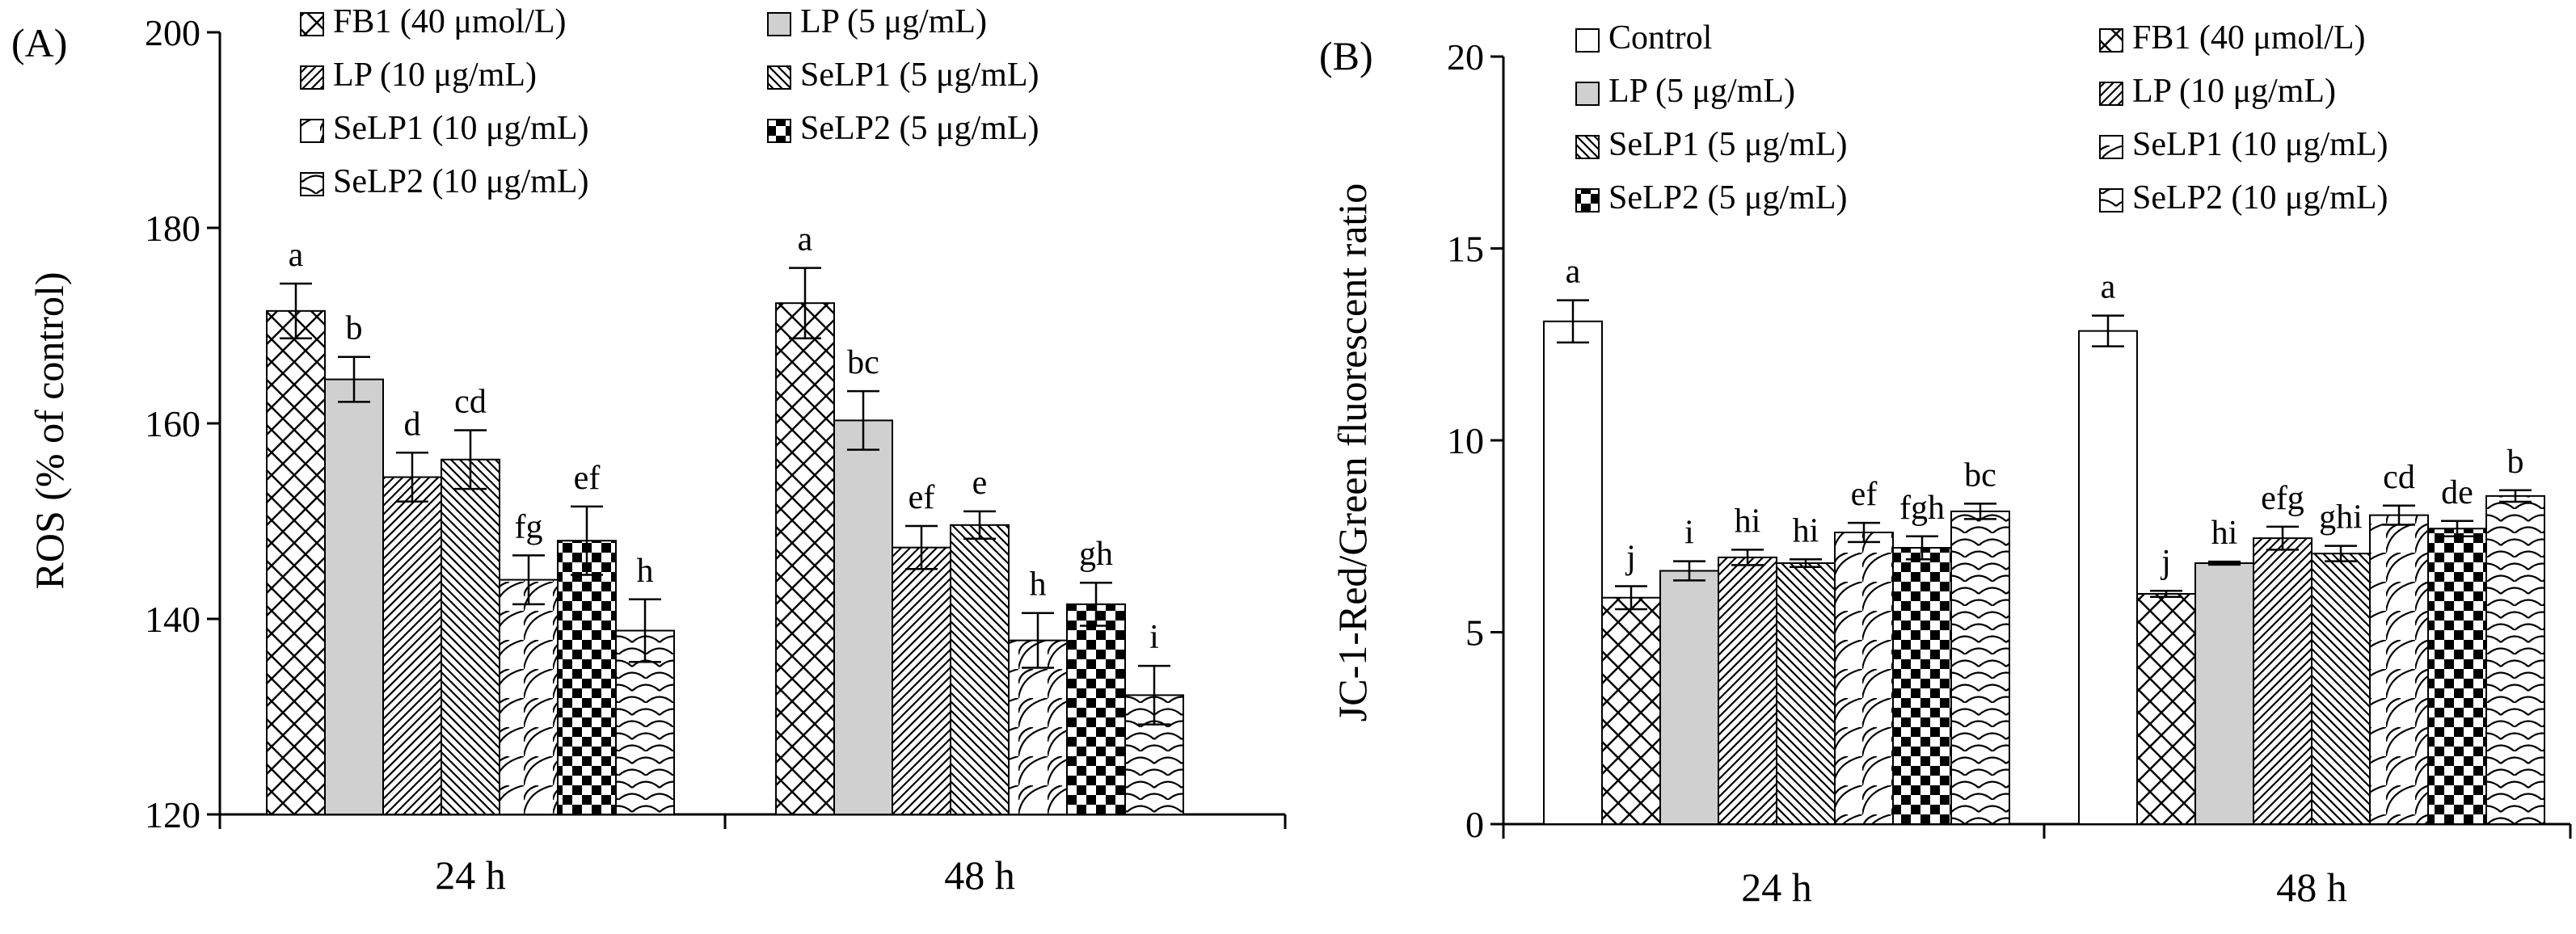 This screenshot has height=934, width=2576. What do you see at coordinates (1922, 508) in the screenshot?
I see `significance-label: fgh` at bounding box center [1922, 508].